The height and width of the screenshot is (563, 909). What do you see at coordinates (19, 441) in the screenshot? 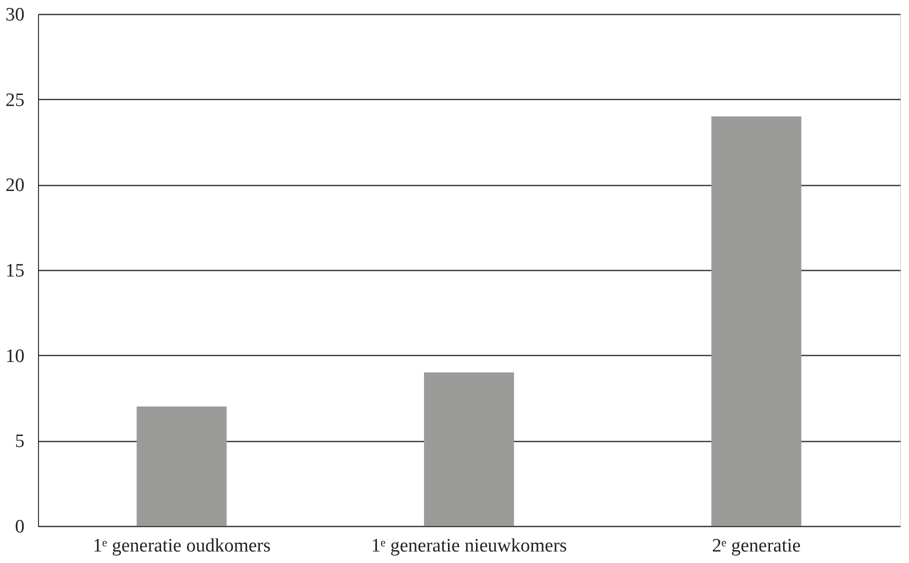
I see `y-tick-label: 5` at bounding box center [19, 441].